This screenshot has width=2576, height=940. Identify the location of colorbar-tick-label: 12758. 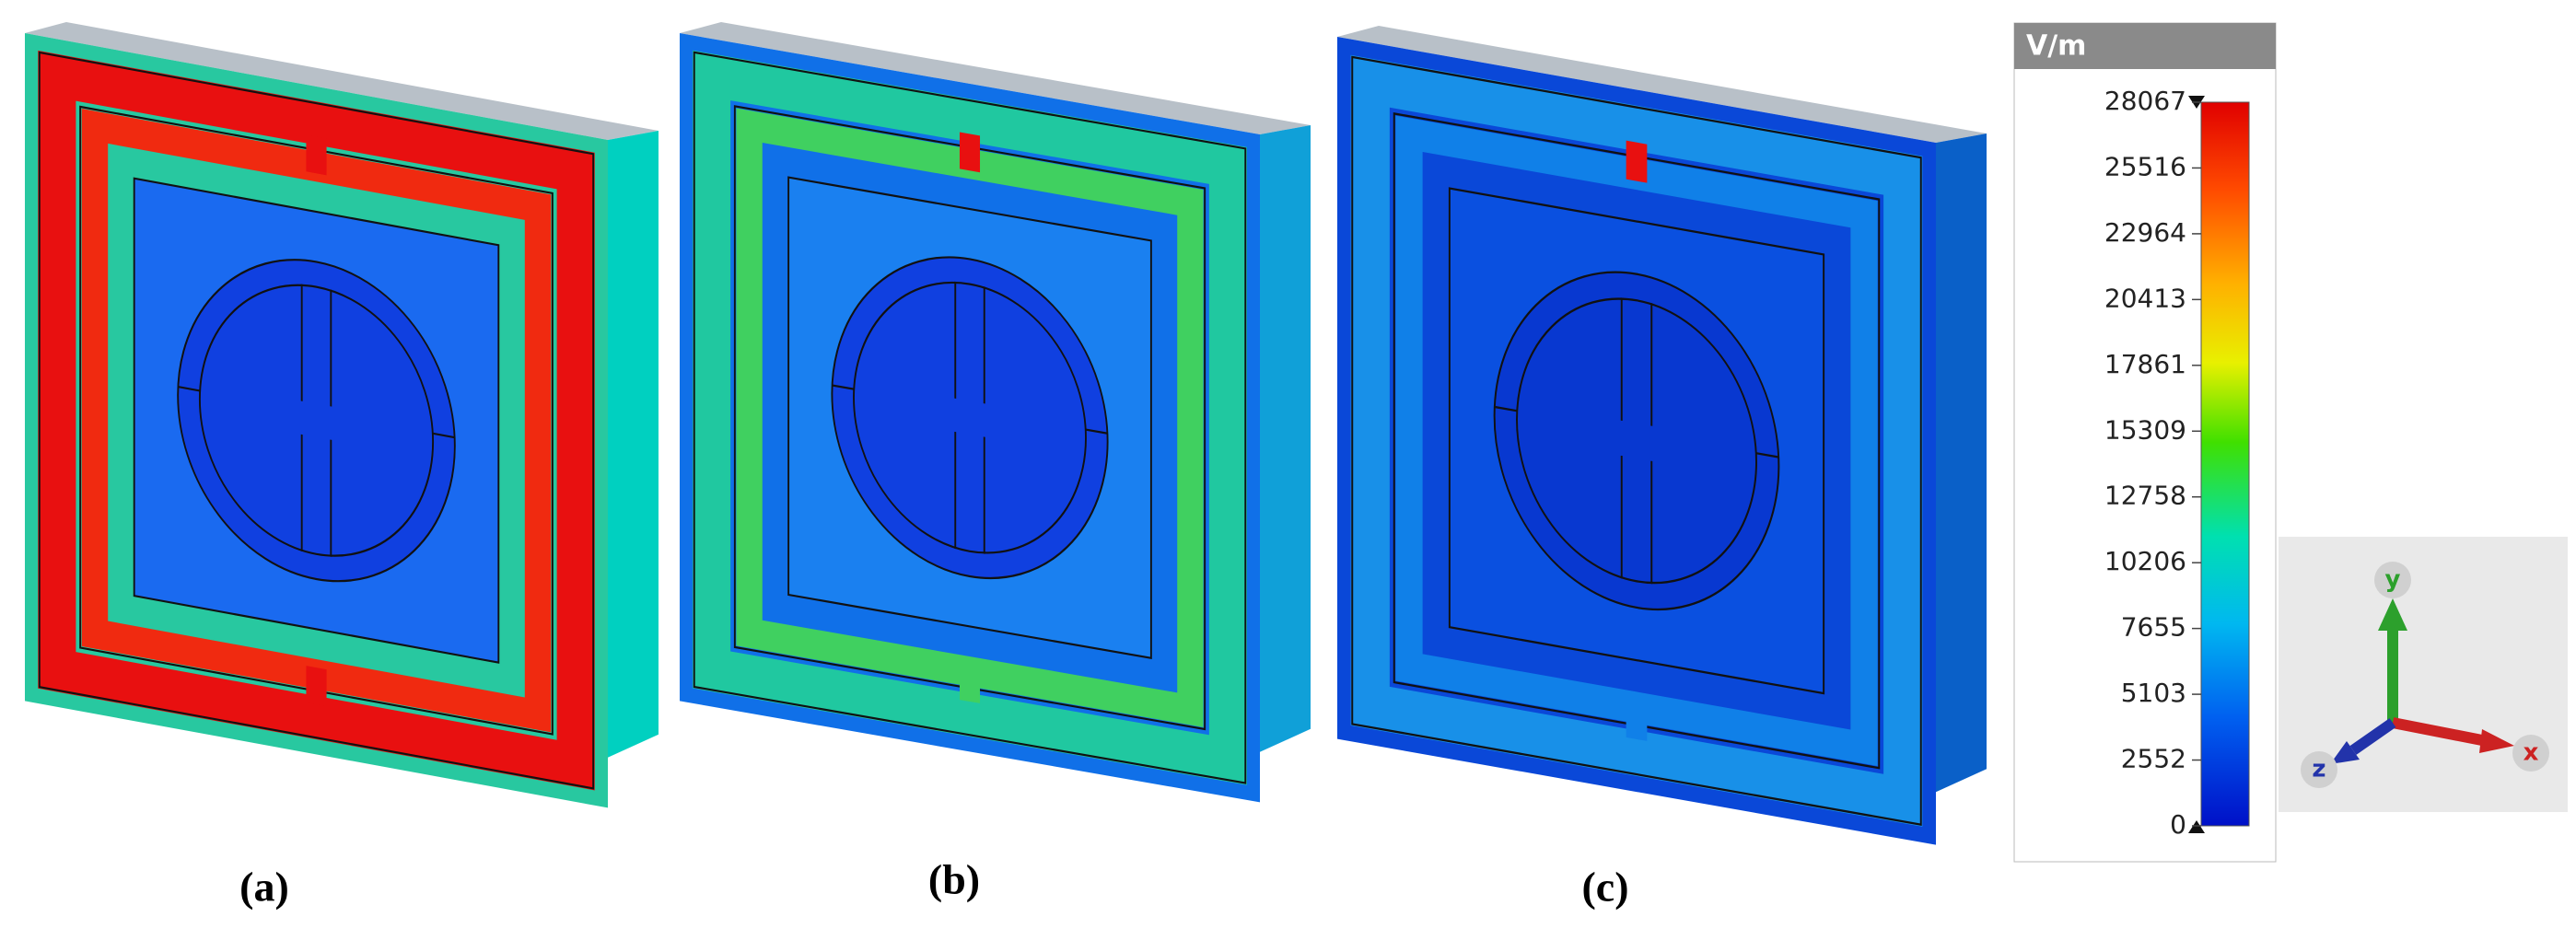
(2145, 496).